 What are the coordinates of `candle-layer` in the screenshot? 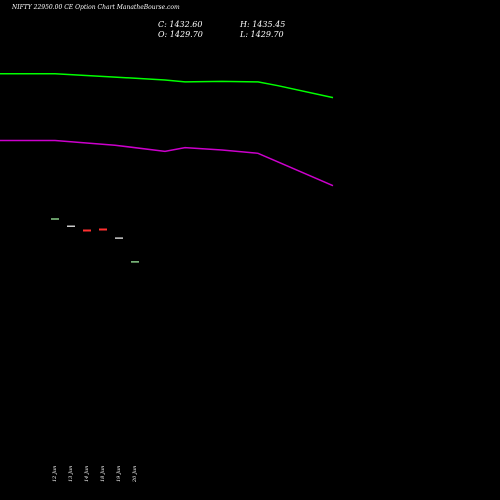 It's located at (95, 240).